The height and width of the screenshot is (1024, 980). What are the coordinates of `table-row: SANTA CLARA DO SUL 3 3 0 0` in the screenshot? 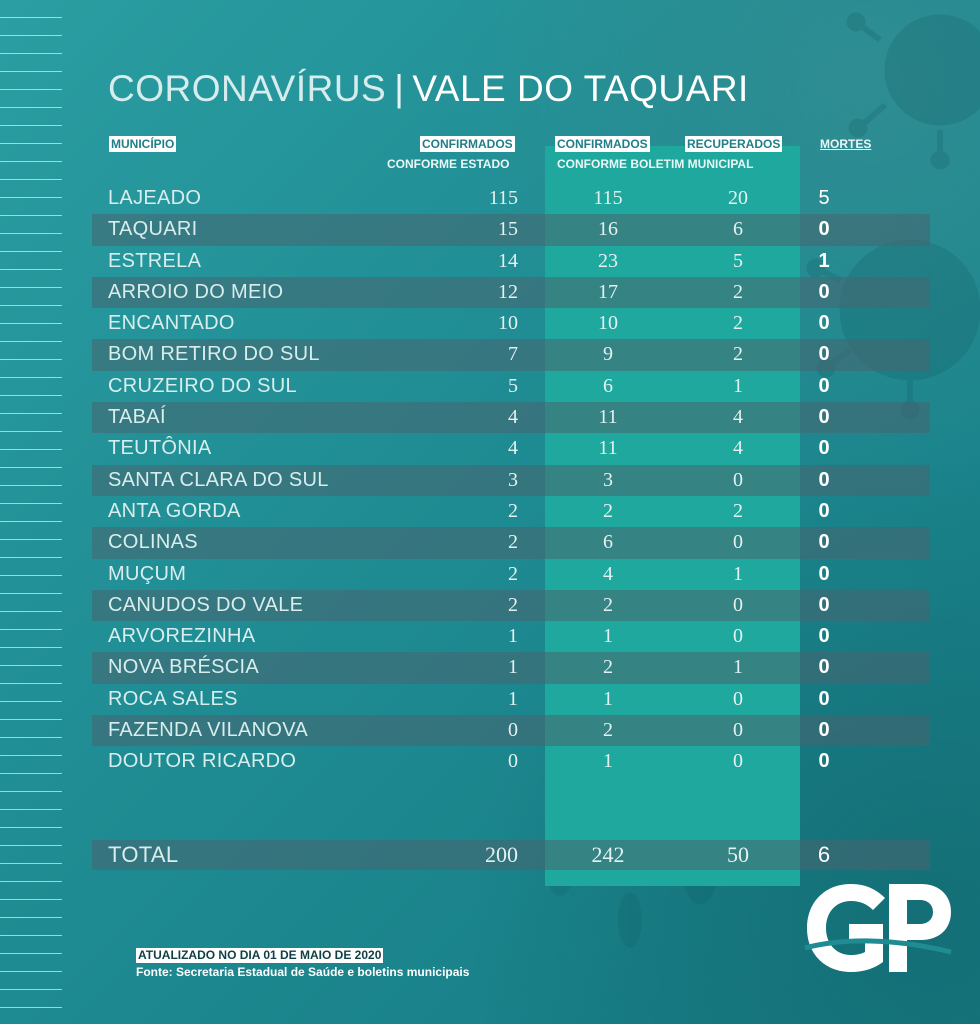 It's located at (511, 480).